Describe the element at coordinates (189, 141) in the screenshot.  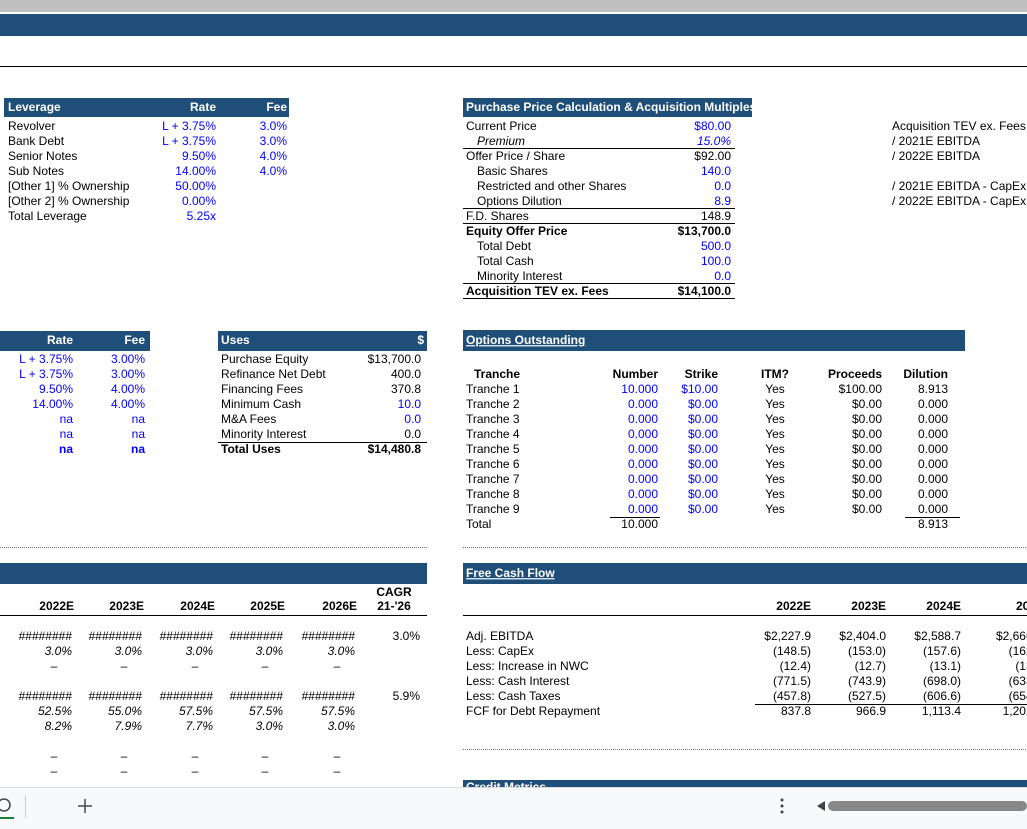
I see `cell: L + 3.75%` at that location.